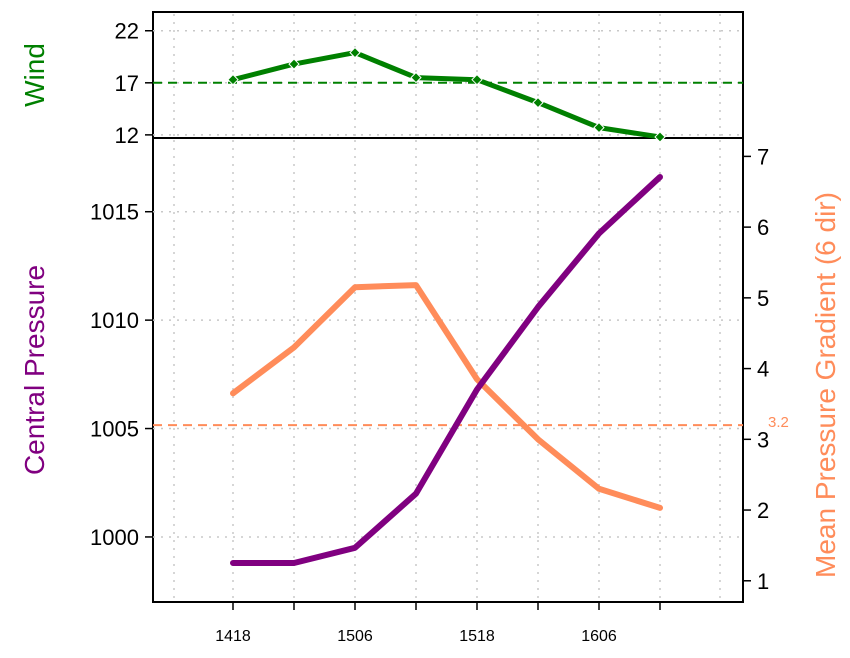 This screenshot has width=850, height=658. What do you see at coordinates (114, 320) in the screenshot?
I see `pressure-y-tick-label: 1010` at bounding box center [114, 320].